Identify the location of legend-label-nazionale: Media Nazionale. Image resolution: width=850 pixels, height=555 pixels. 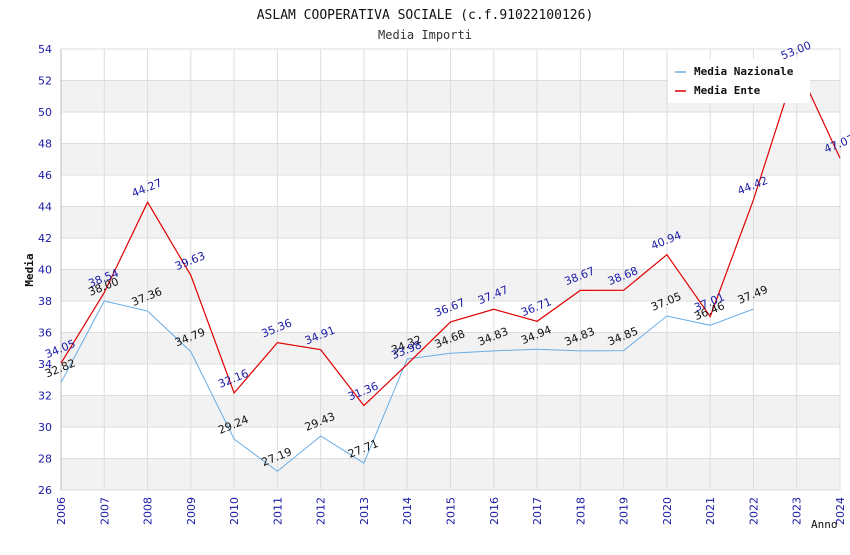
(744, 71).